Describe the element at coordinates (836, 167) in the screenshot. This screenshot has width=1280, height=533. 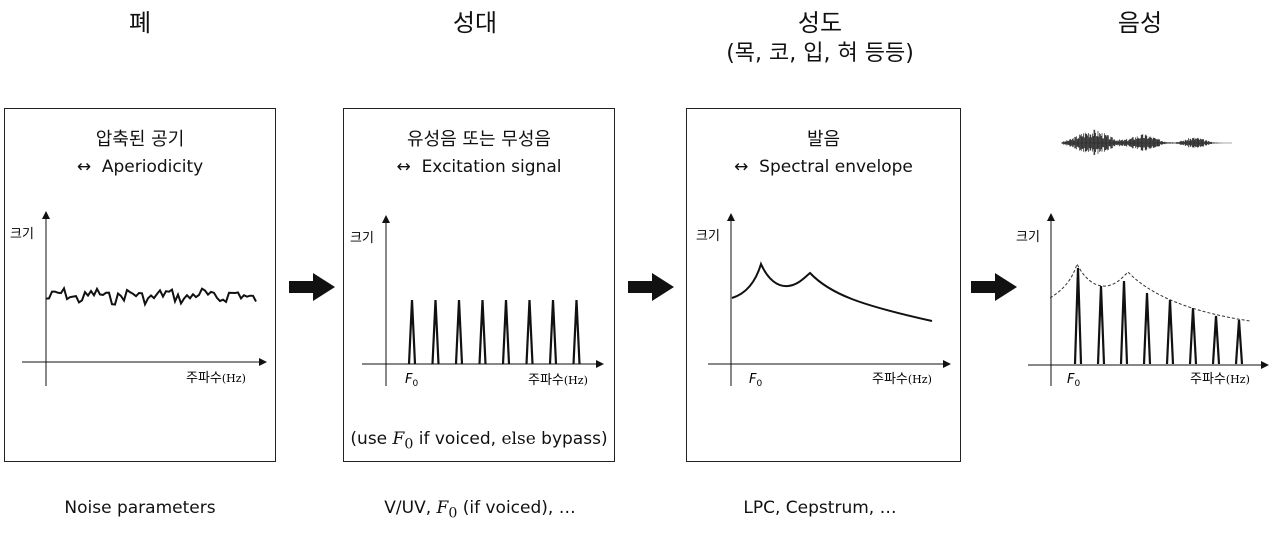
I see `panel-vocal-tract-desc-text: Spectral envelope` at that location.